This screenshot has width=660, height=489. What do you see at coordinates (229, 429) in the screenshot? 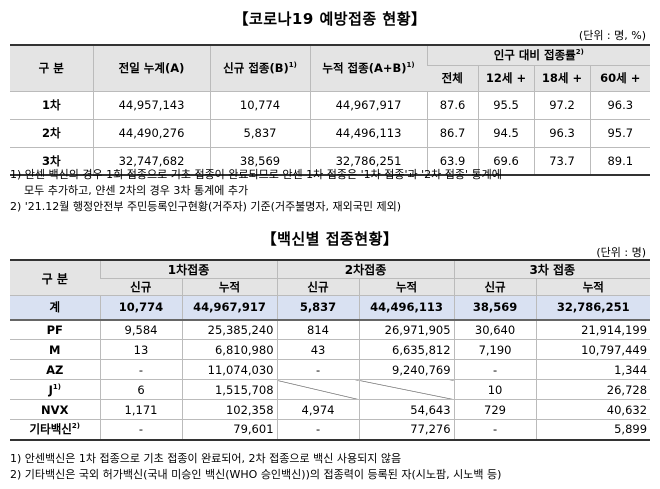
I see `cell-d1-cum: 79,601` at bounding box center [229, 429].